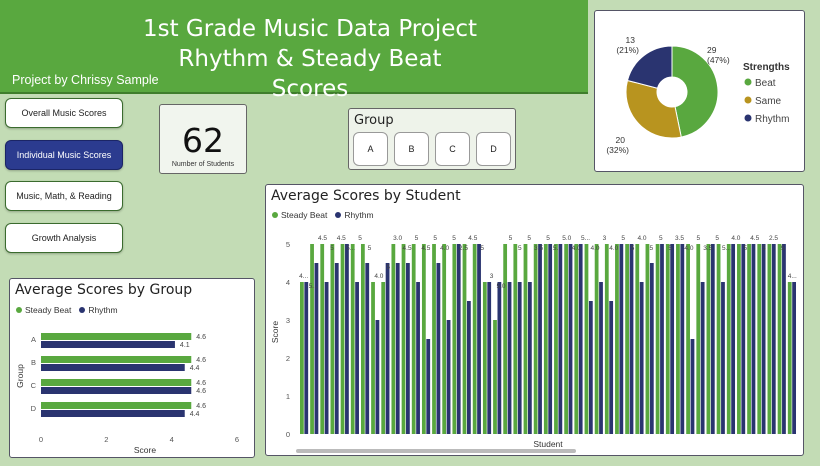  I want to click on nav-individual-music-scores-button: Individual Music Scores, so click(64, 155).